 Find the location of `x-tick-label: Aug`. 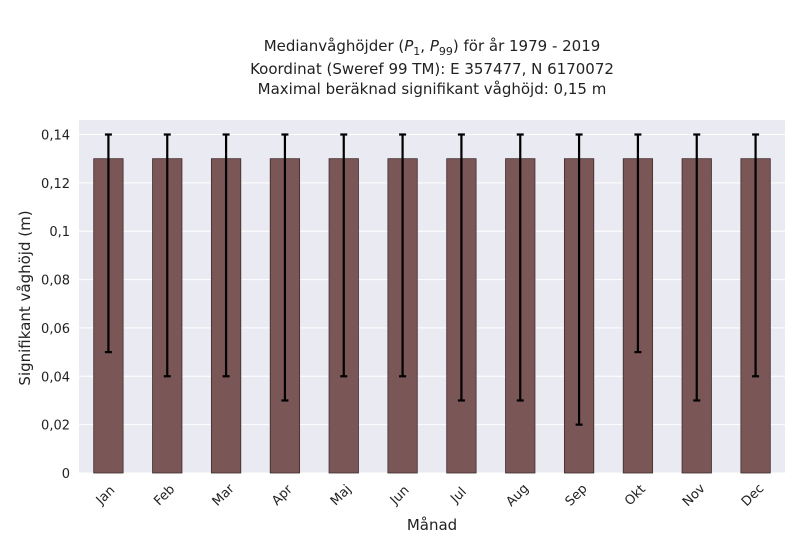

x-tick-label: Aug is located at coordinates (517, 495).